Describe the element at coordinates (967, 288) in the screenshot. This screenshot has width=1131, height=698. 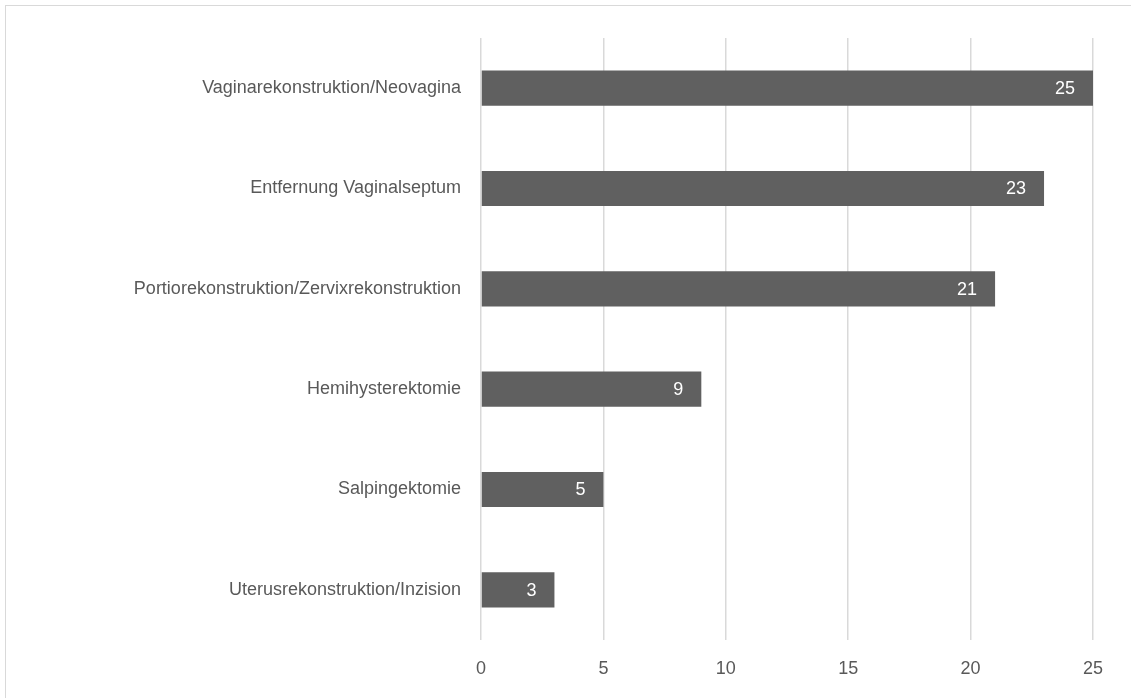
I see `data-label: 21` at that location.